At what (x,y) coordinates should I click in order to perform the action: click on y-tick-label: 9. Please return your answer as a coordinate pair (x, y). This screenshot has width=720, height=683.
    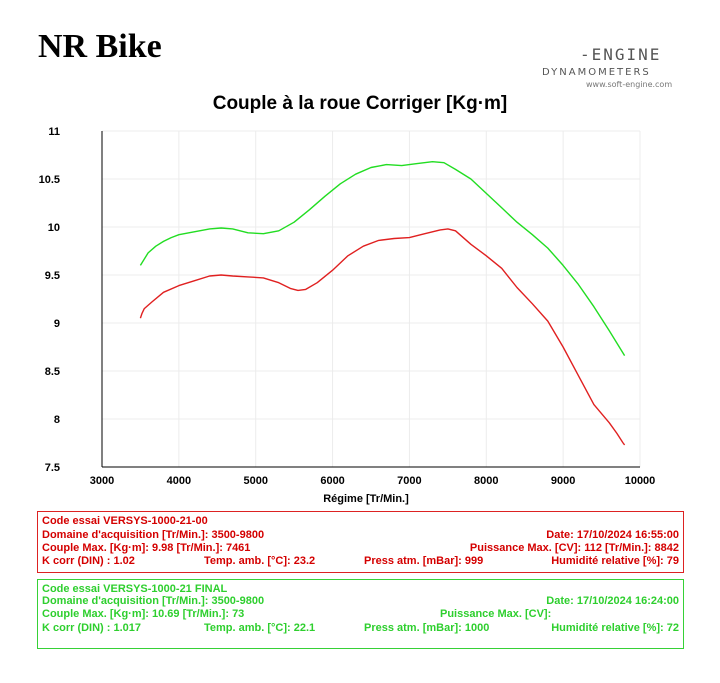
    Looking at the image, I should click on (57, 324).